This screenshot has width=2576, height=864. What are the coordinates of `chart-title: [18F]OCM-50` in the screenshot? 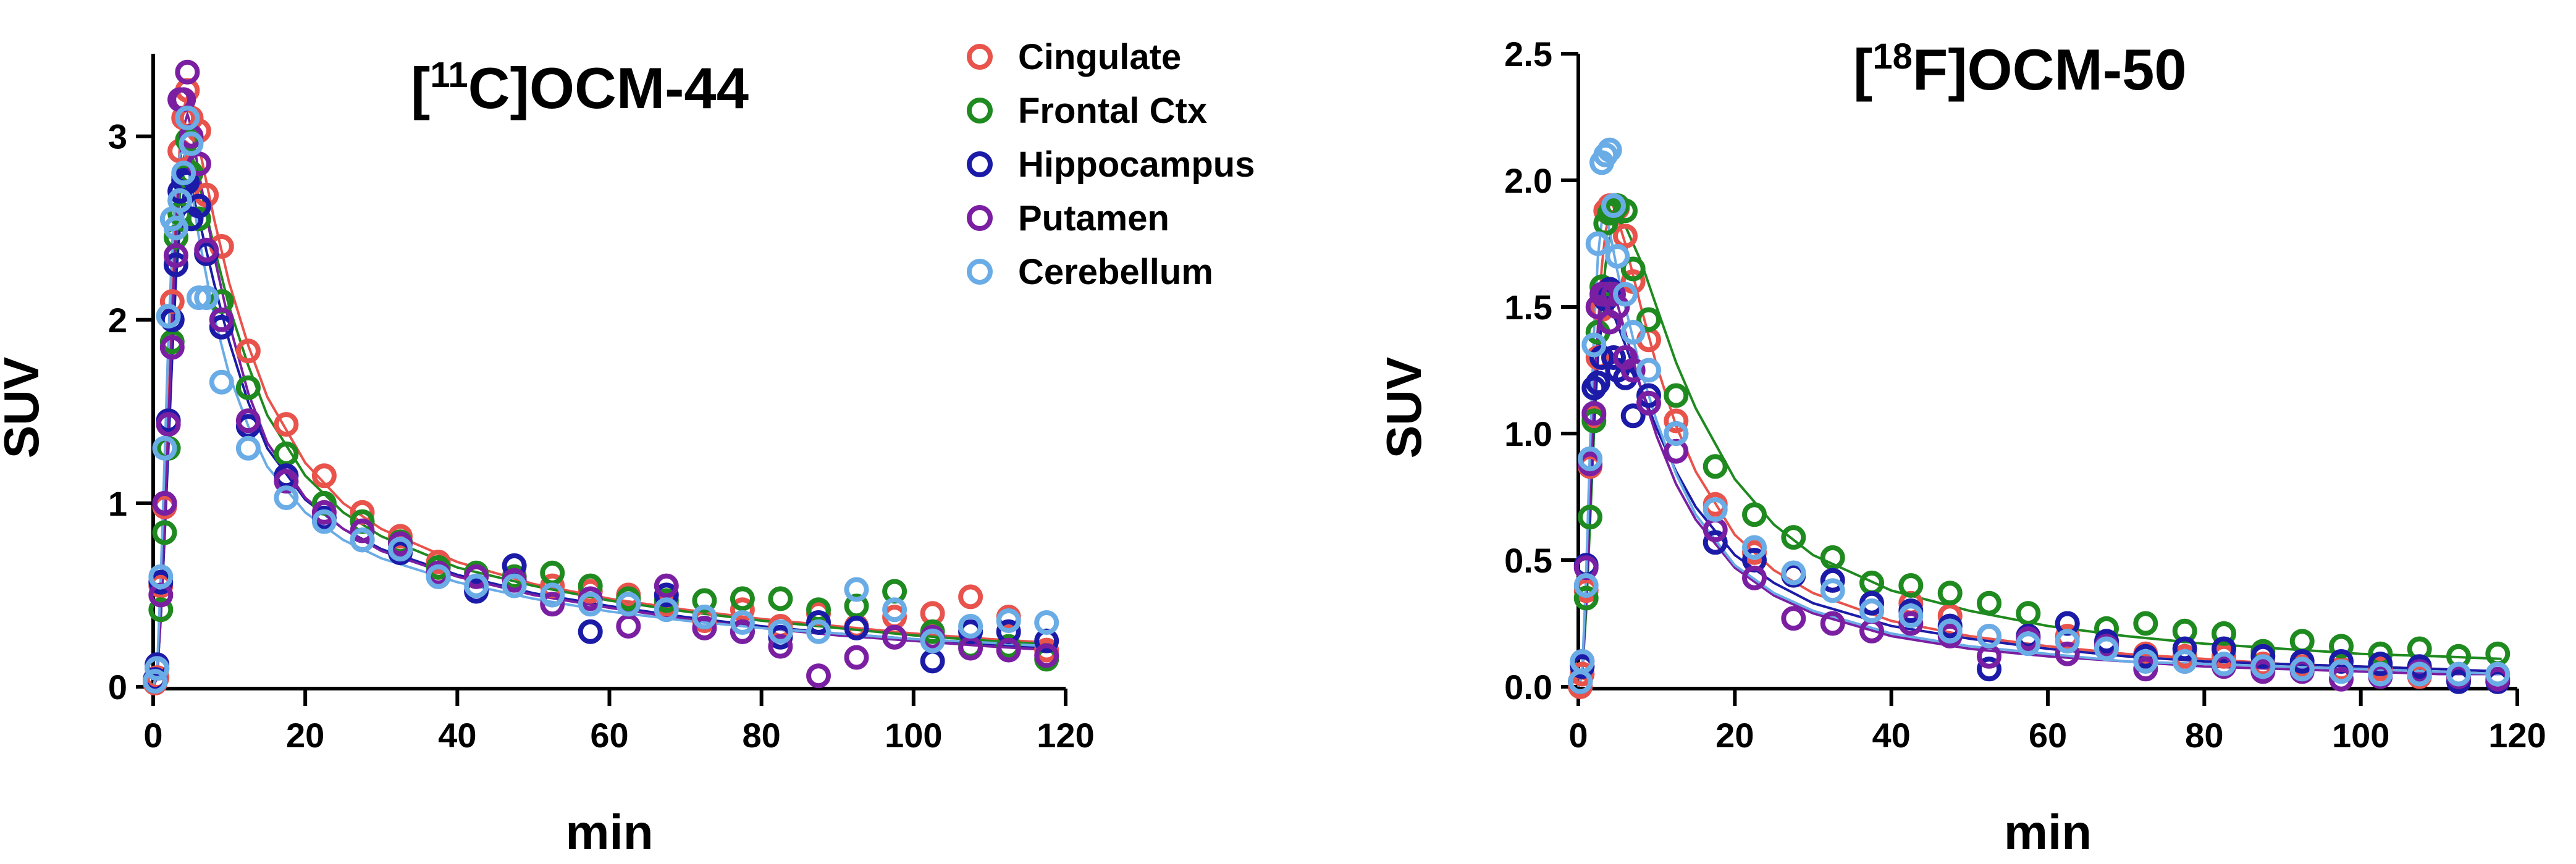 It's located at (2020, 69).